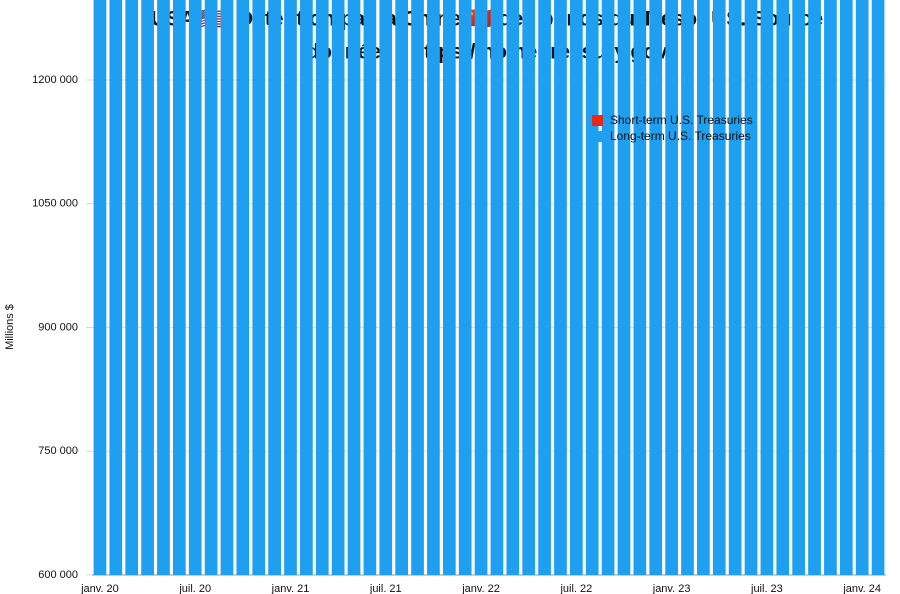 This screenshot has height=594, width=900. I want to click on x-tick-label: janv. 20, so click(99, 588).